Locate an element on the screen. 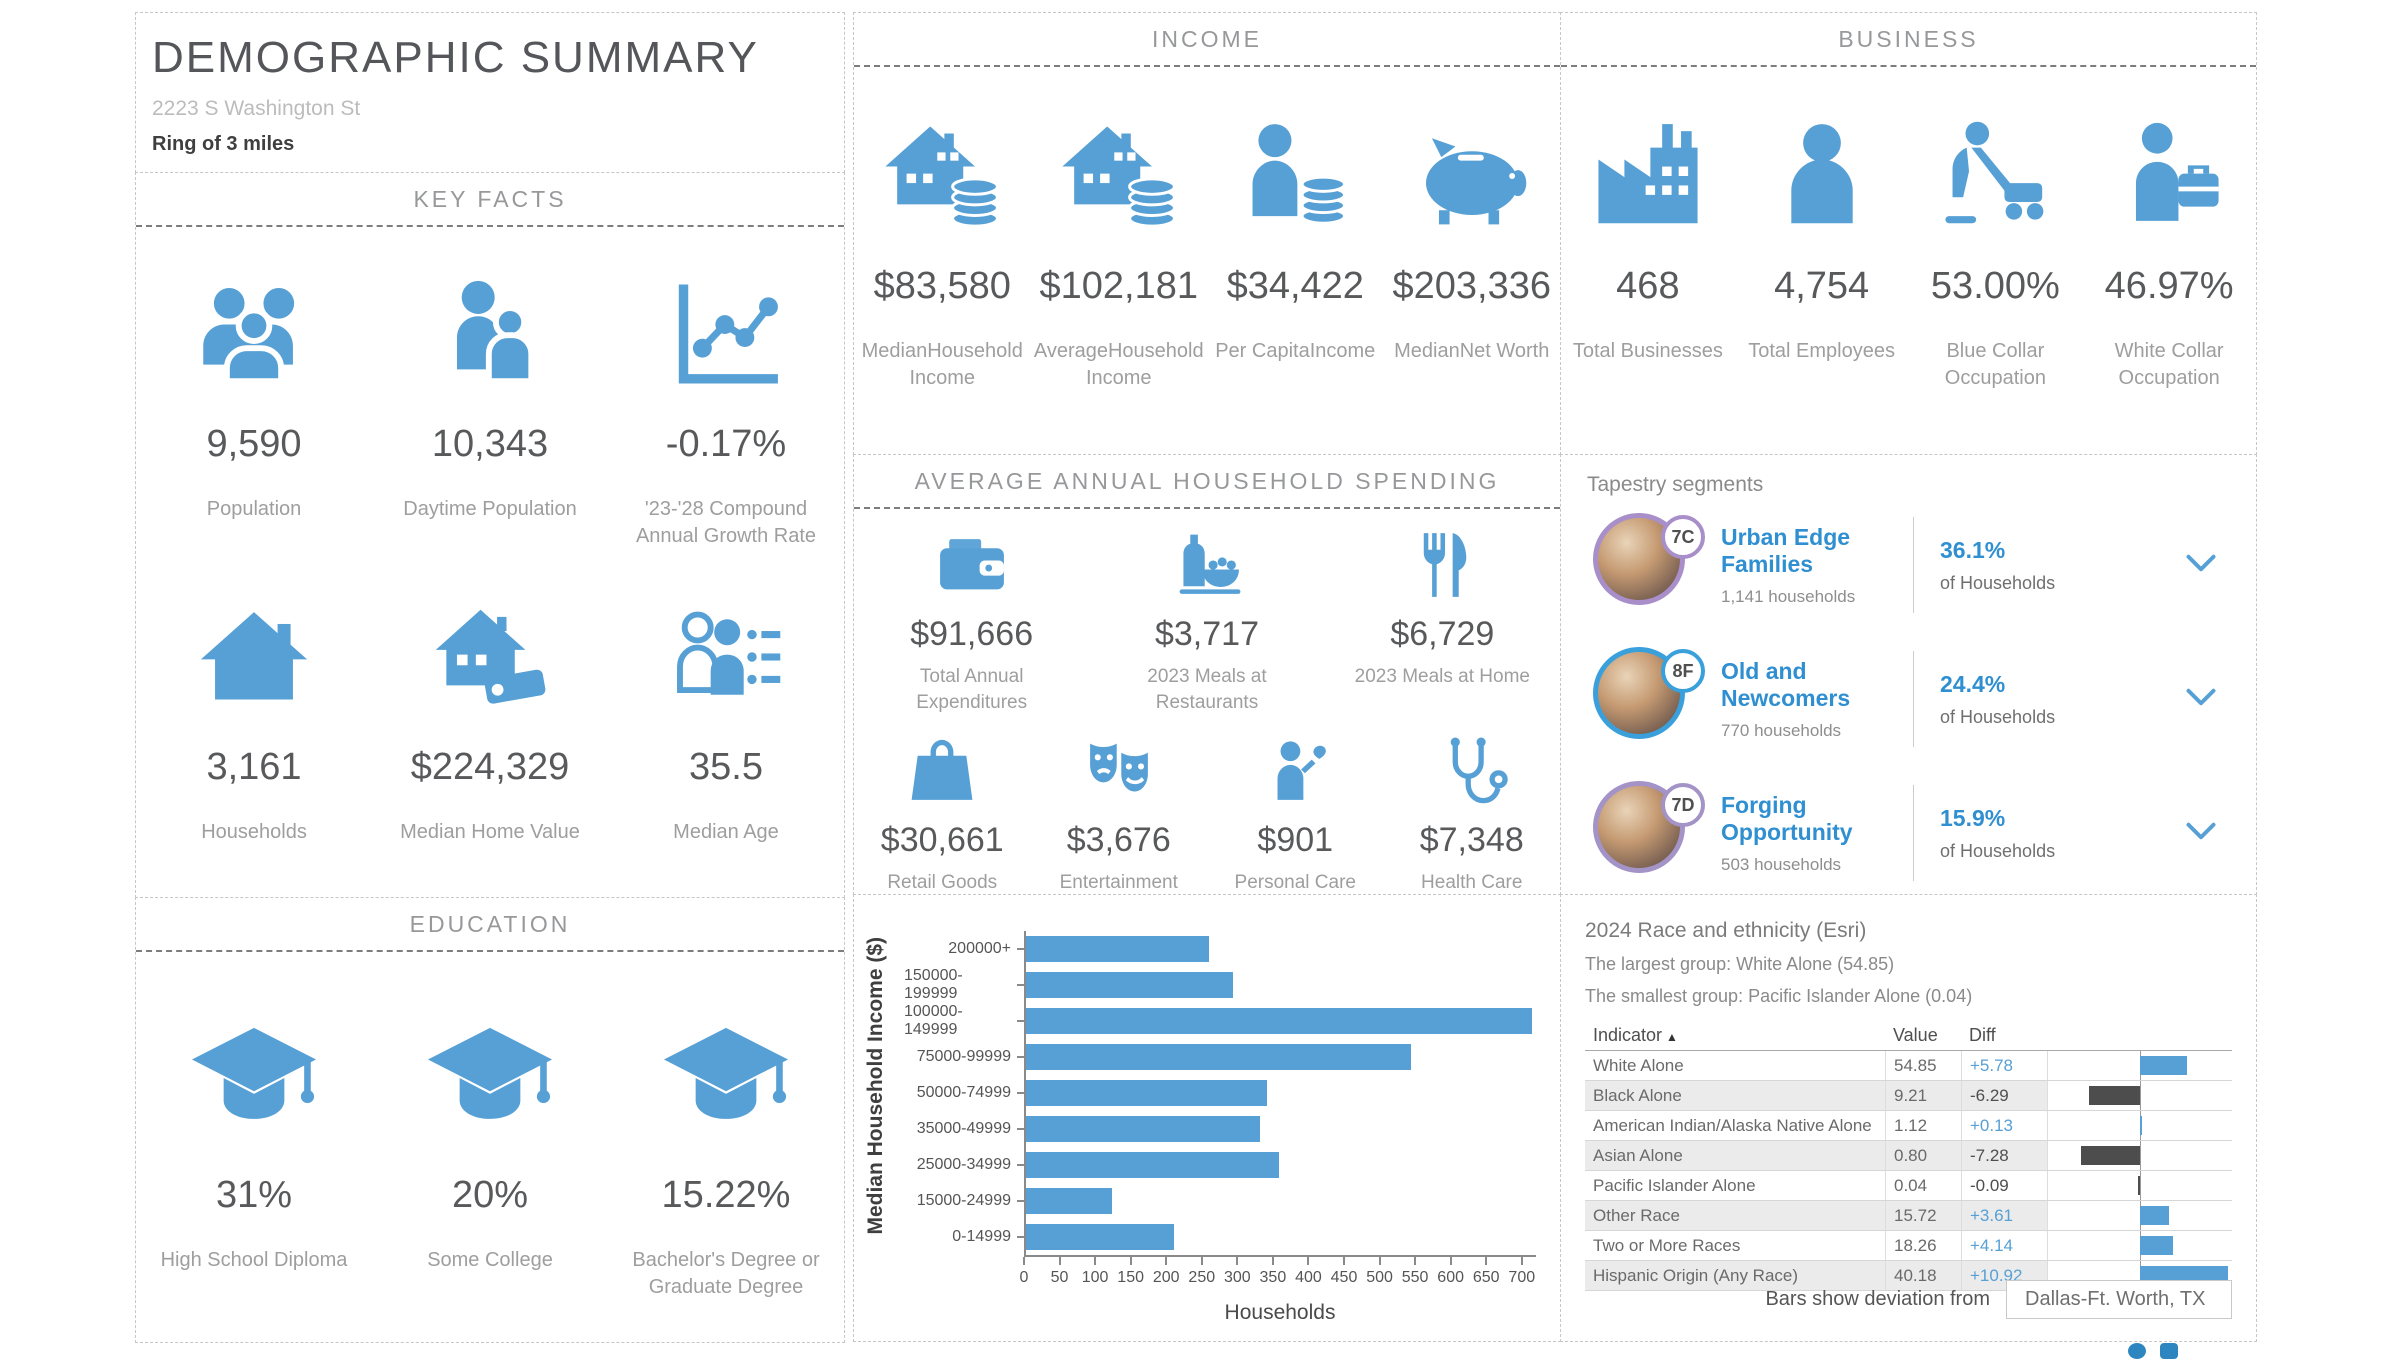  stat-blue-collar-occupation: 53.00% Blue Collar Occupation is located at coordinates (1996, 229).